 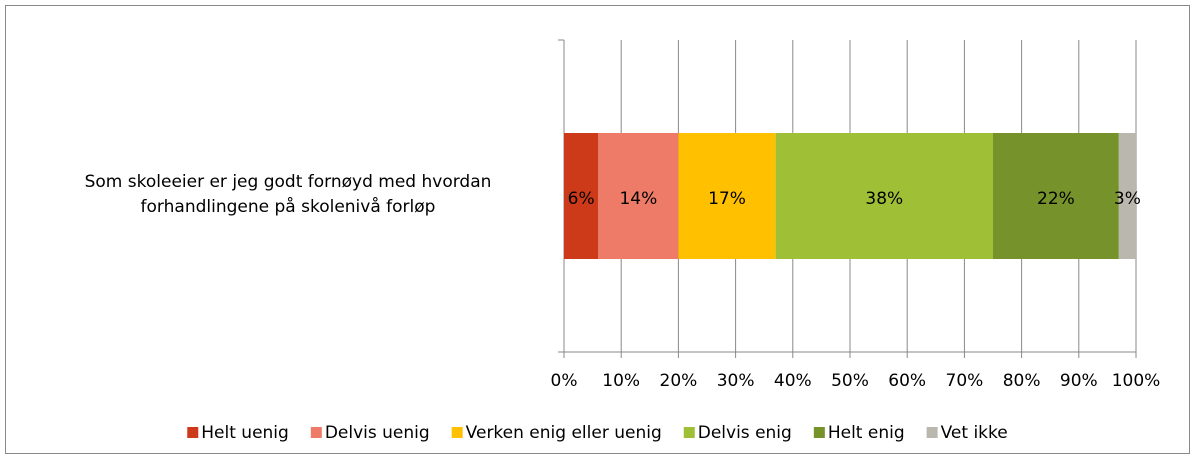 I want to click on legend-label: Helt uenig, so click(x=245, y=433).